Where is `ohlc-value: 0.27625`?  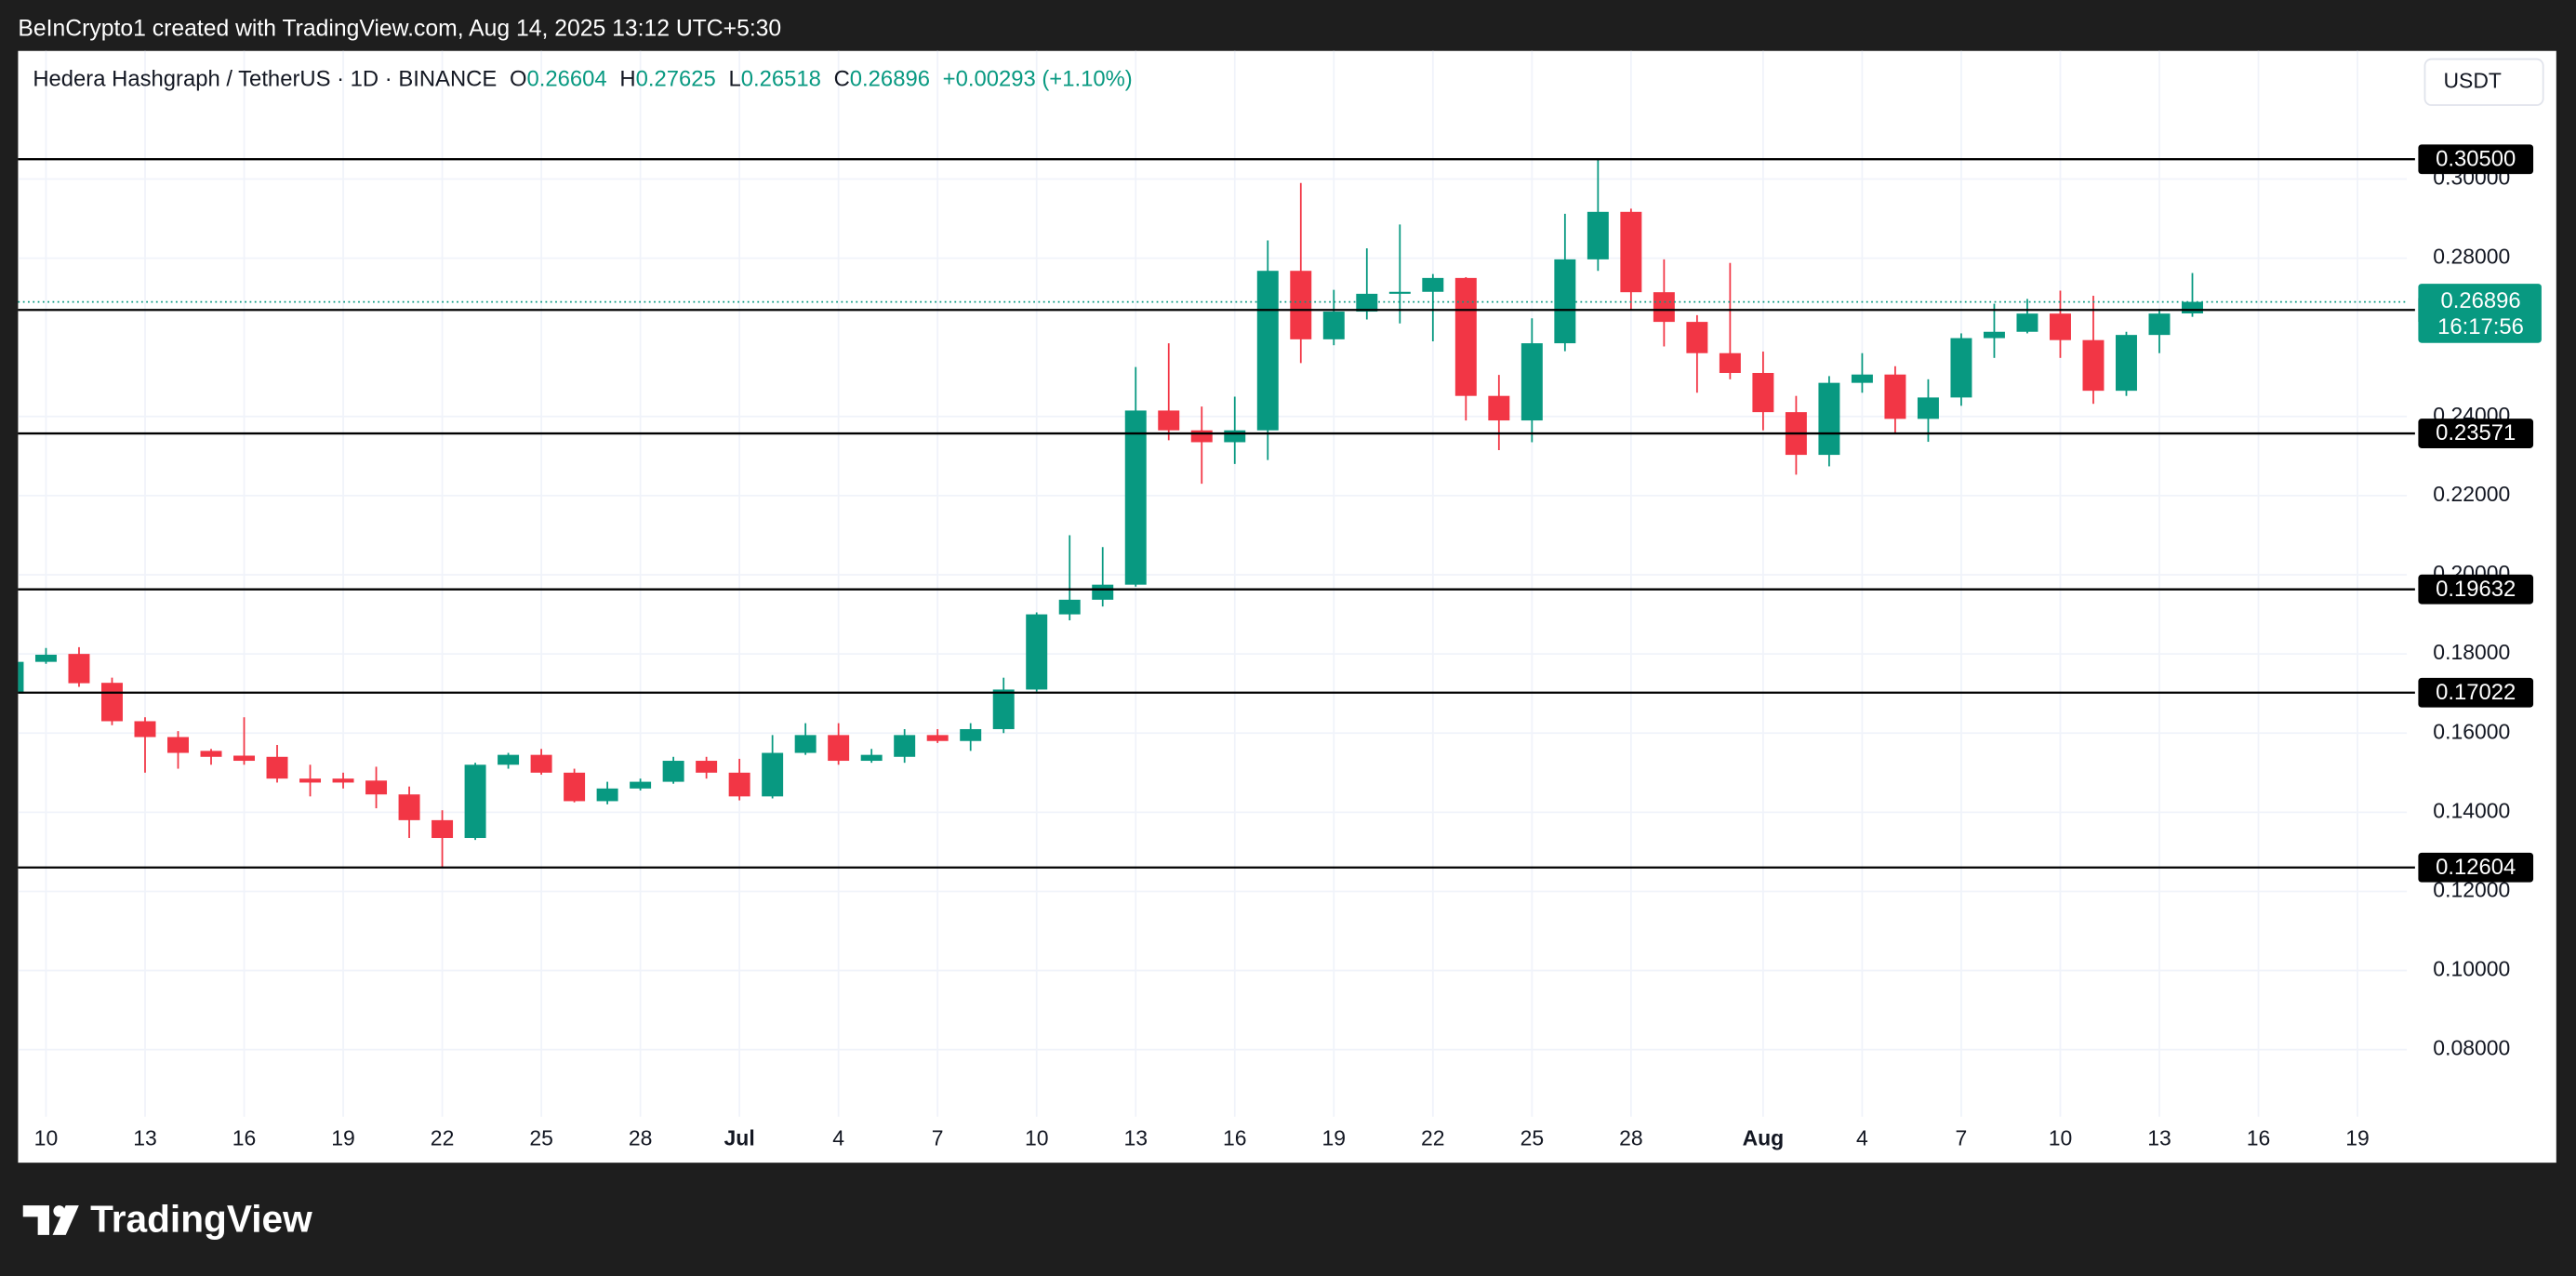 ohlc-value: 0.27625 is located at coordinates (676, 79).